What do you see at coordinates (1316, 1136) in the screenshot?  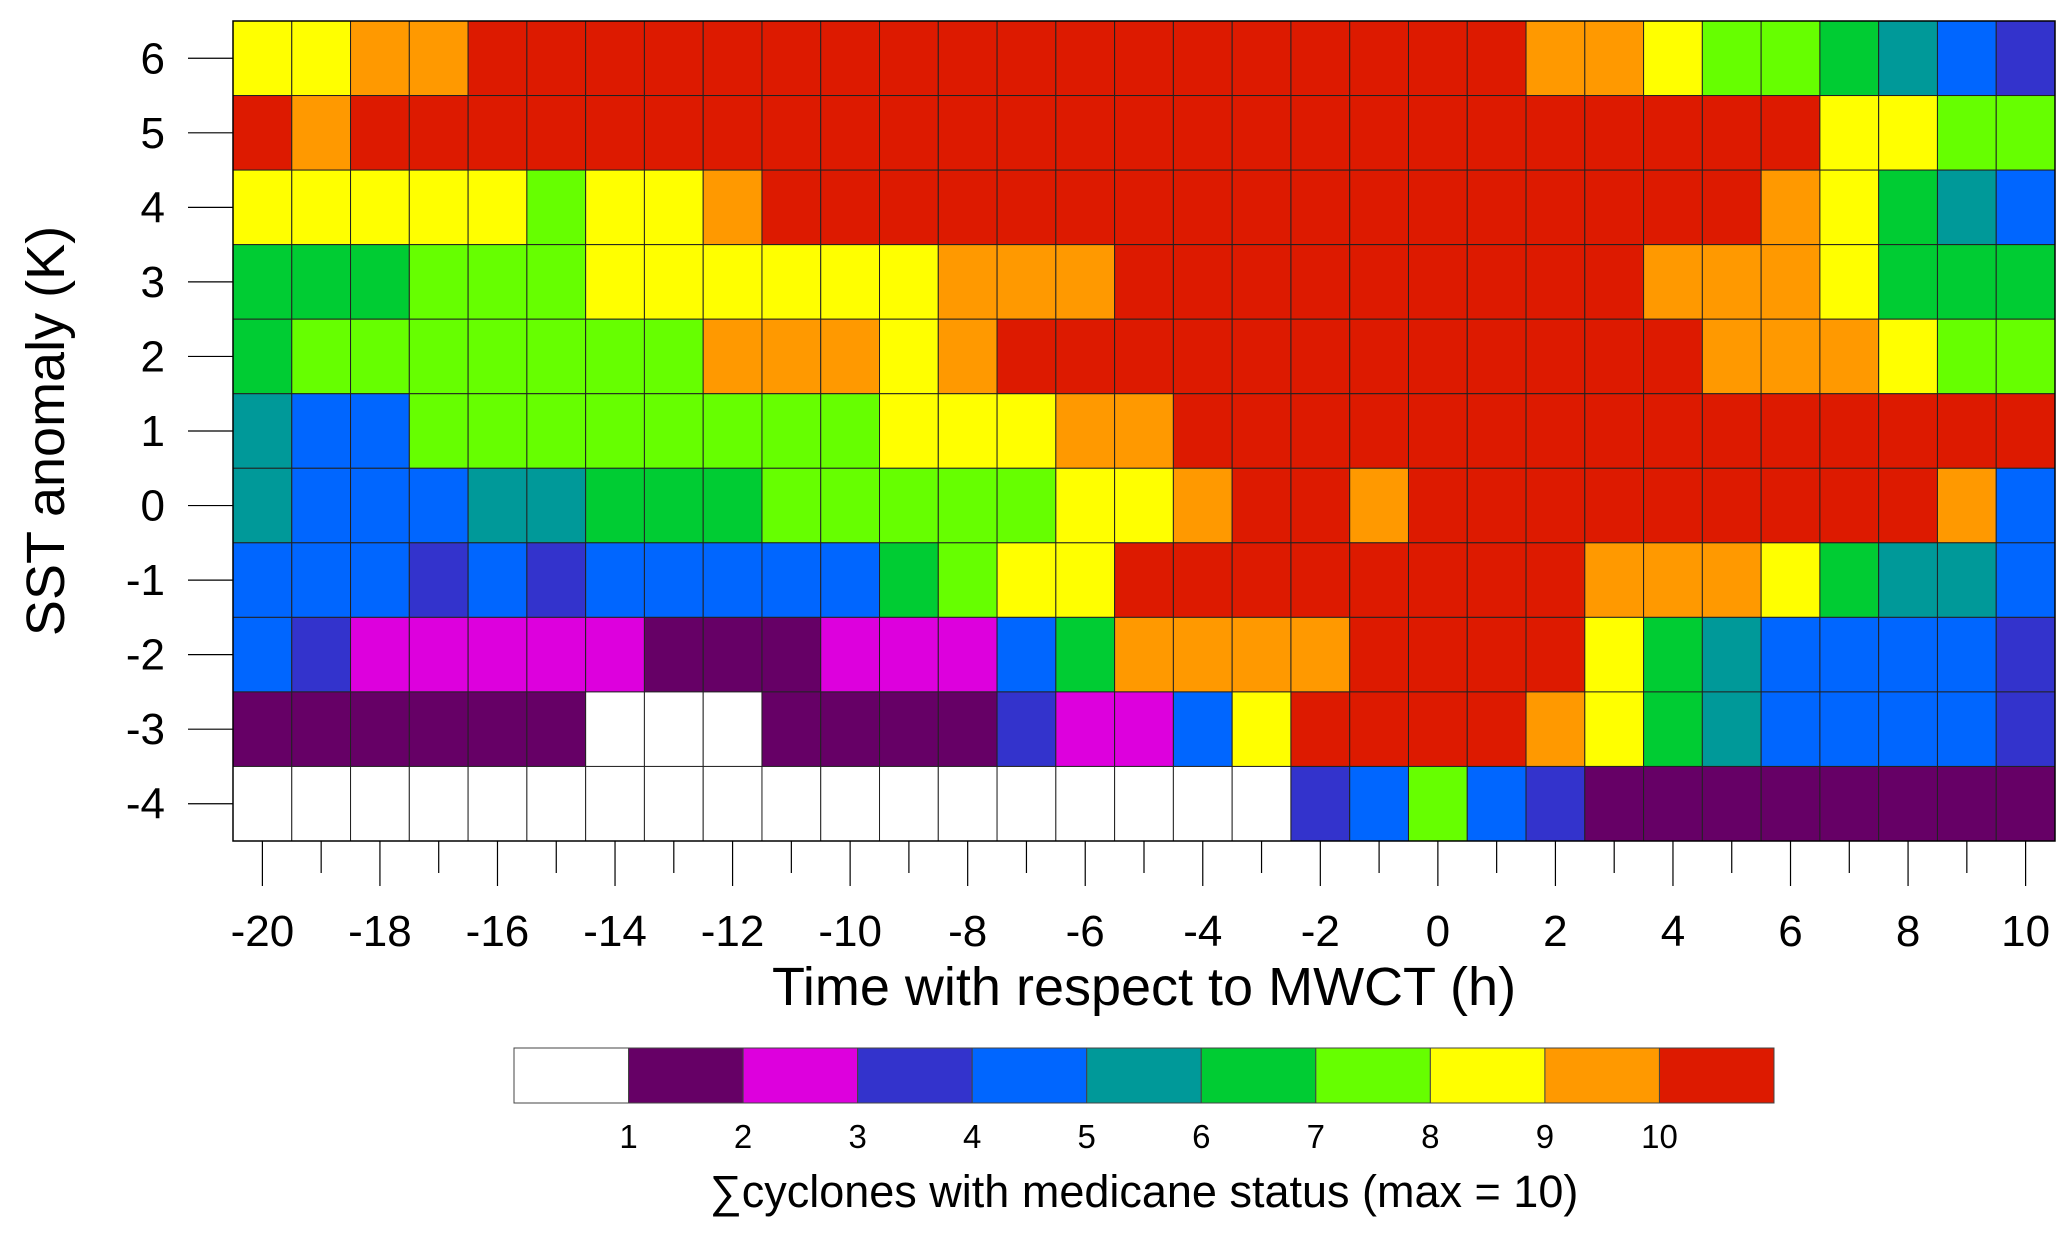 I see `colorbar-tick-label: 7` at bounding box center [1316, 1136].